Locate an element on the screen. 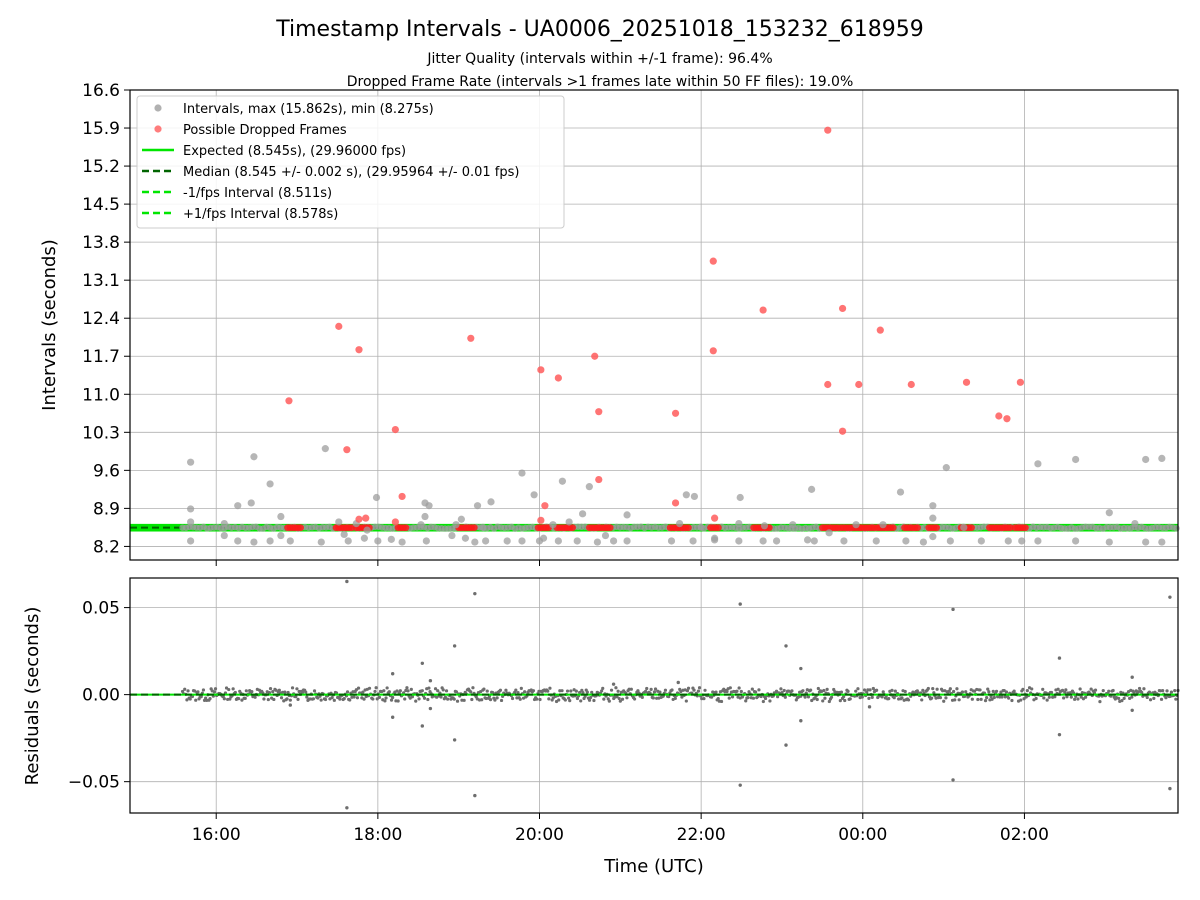 The height and width of the screenshot is (900, 1200). intervals-y-tick-label: 10.3 is located at coordinates (101, 433).